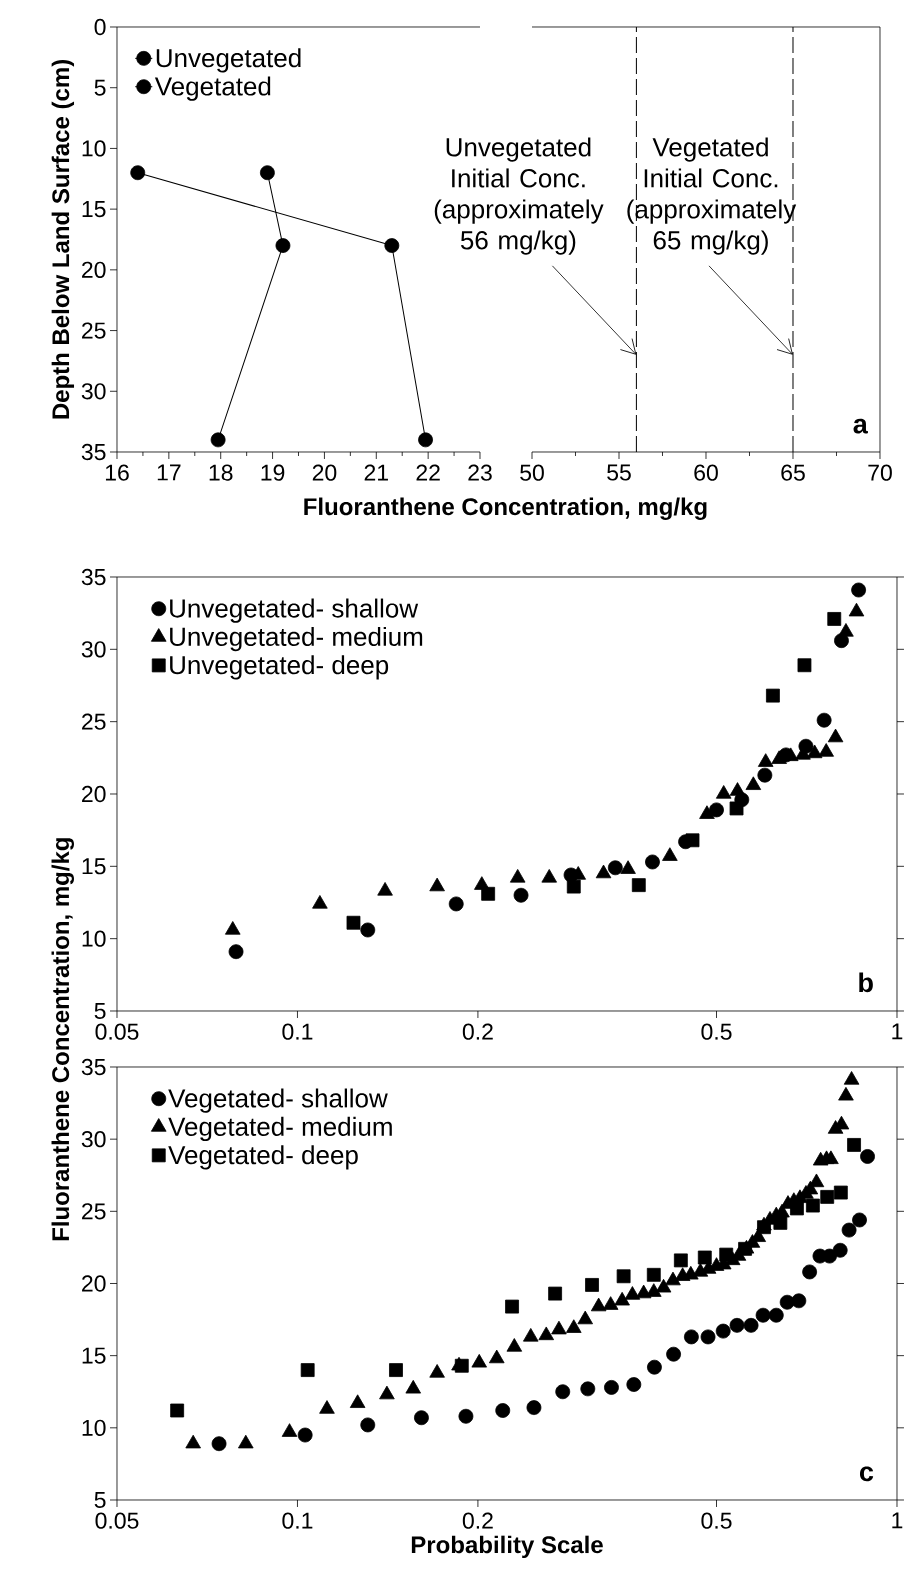 The image size is (917, 1590). I want to click on legend-label: Unvegetated- shallow, so click(294, 610).